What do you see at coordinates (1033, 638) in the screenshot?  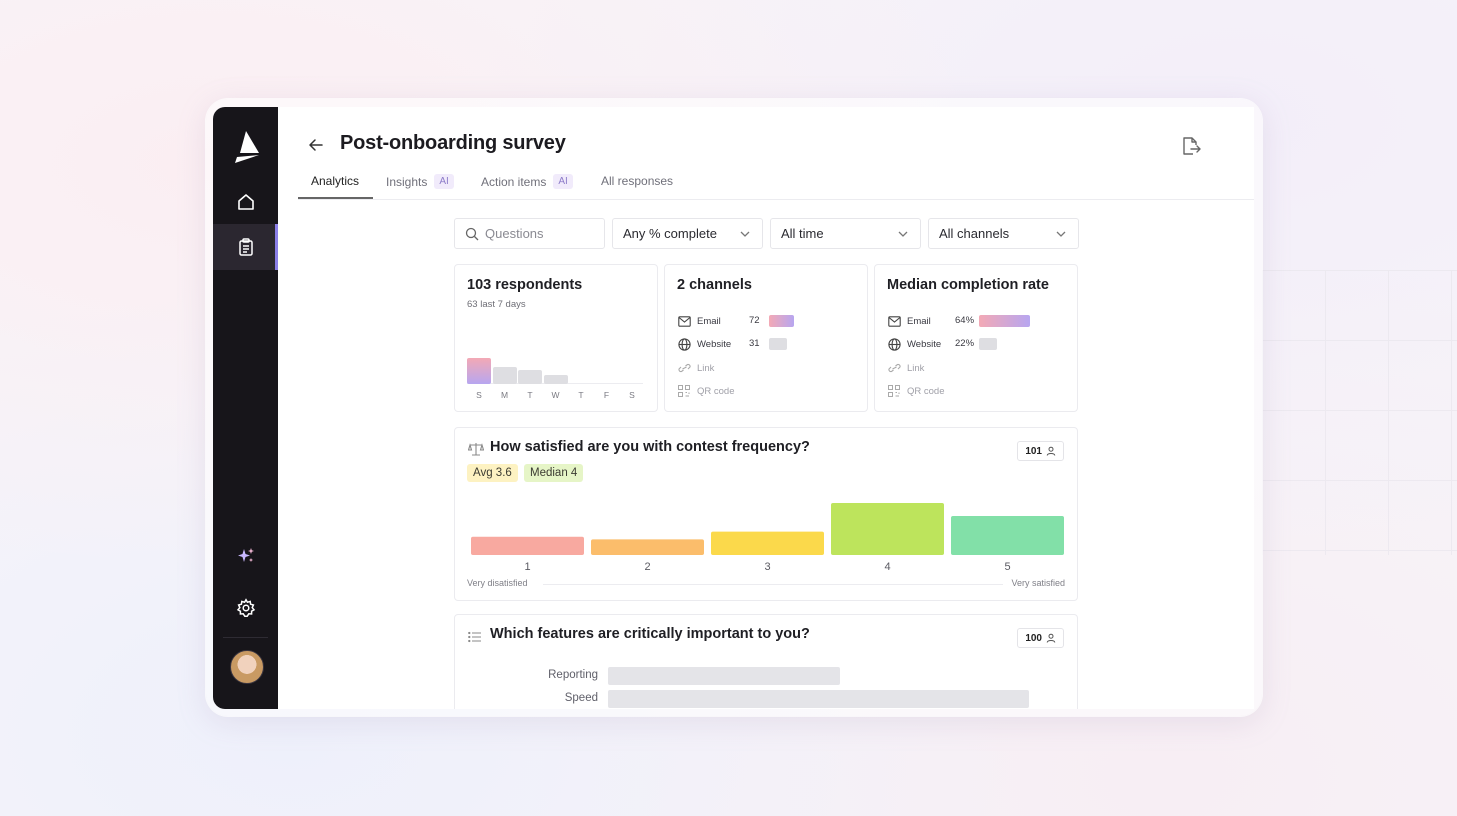 I see `response-count: 100` at bounding box center [1033, 638].